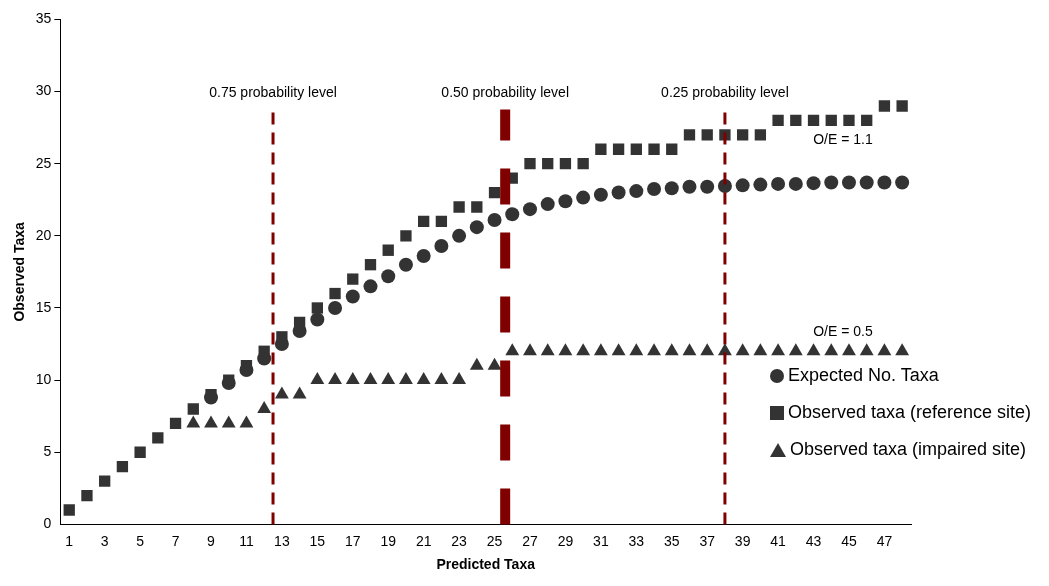 The image size is (1049, 586). I want to click on x-tick-label: 21, so click(423, 540).